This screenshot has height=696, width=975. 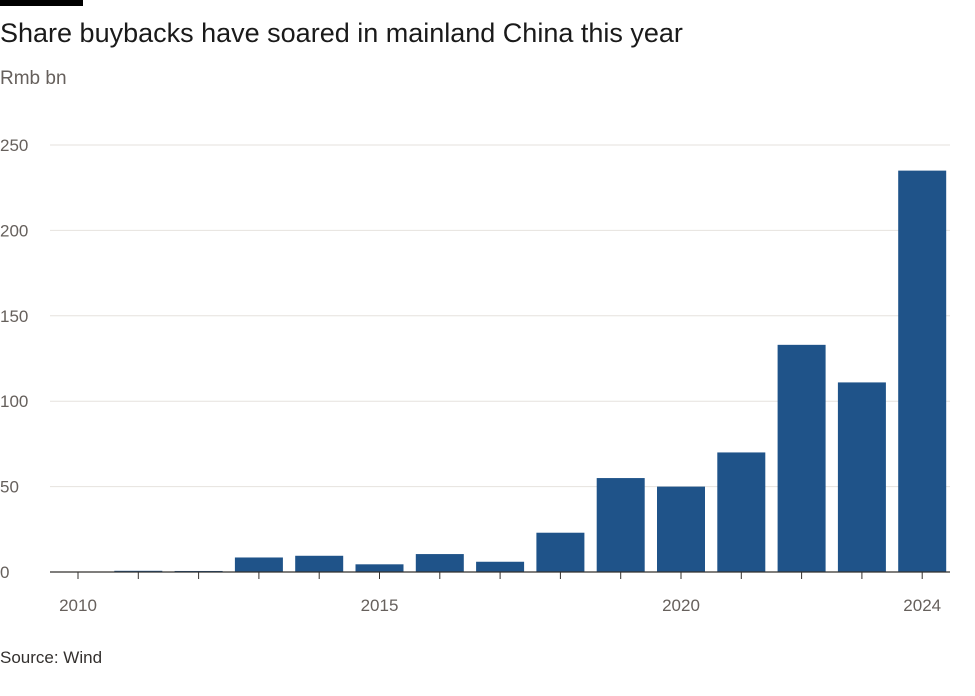 What do you see at coordinates (380, 605) in the screenshot?
I see `x-tick-label-2015: 2015` at bounding box center [380, 605].